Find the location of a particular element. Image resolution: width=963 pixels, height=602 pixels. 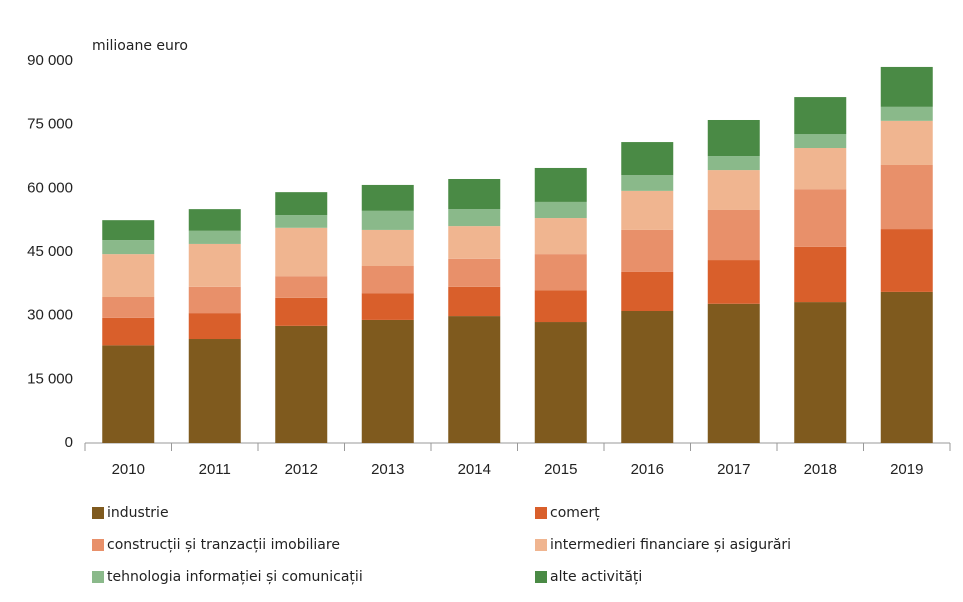

legend-label: comerț is located at coordinates (575, 513).